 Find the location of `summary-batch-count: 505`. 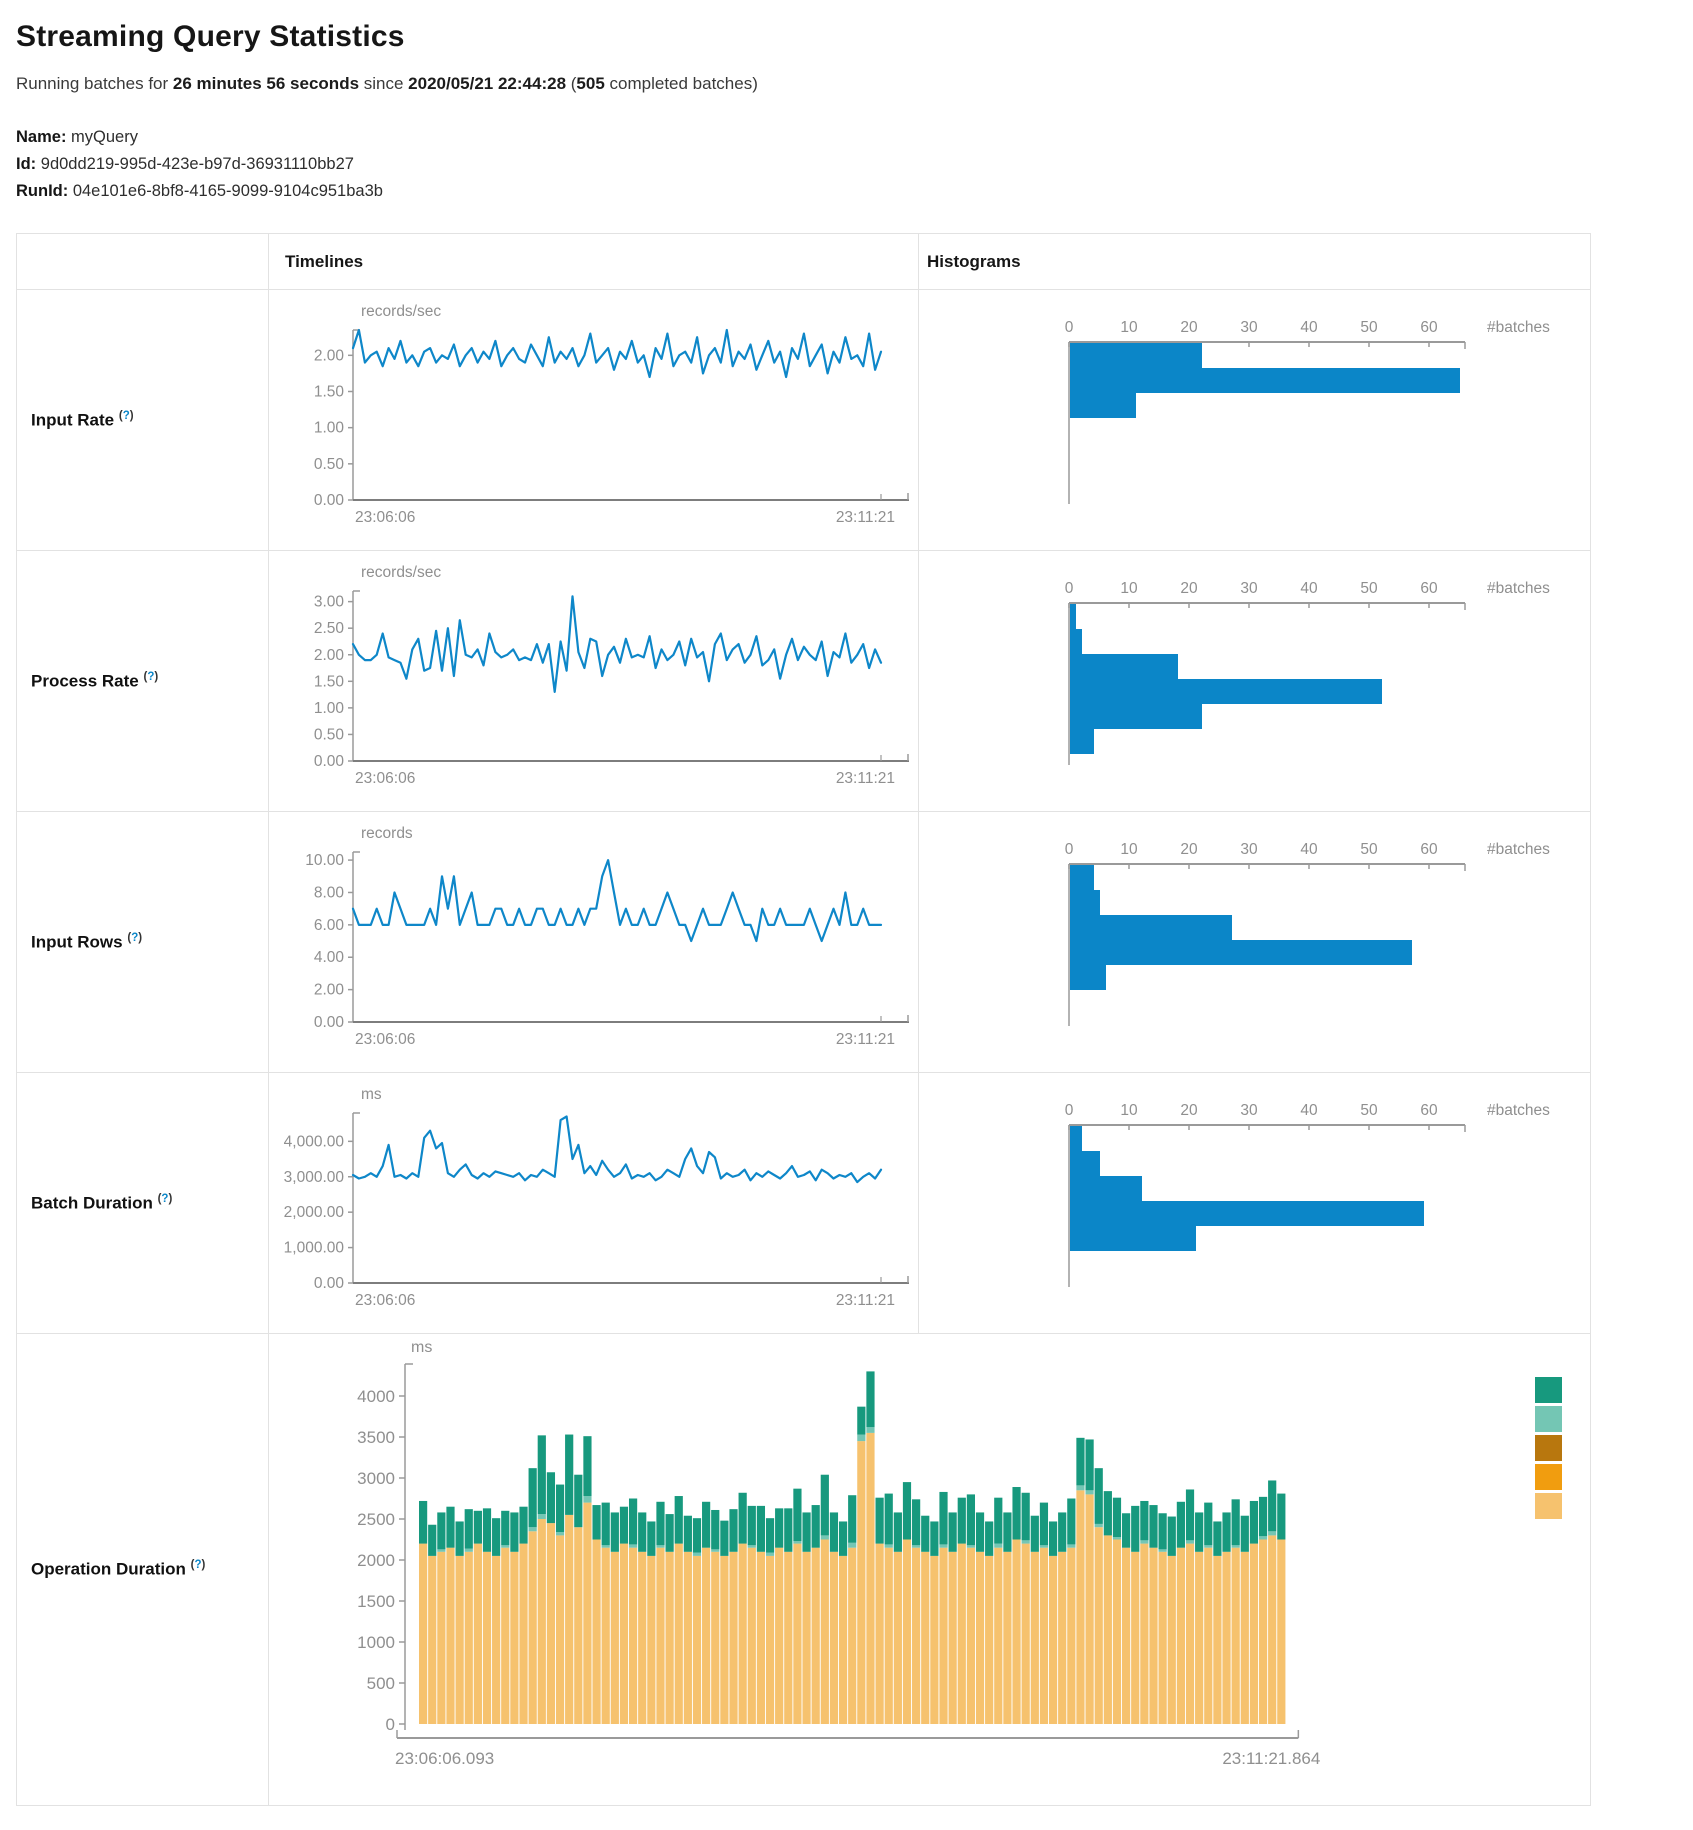

summary-batch-count: 505 is located at coordinates (590, 83).